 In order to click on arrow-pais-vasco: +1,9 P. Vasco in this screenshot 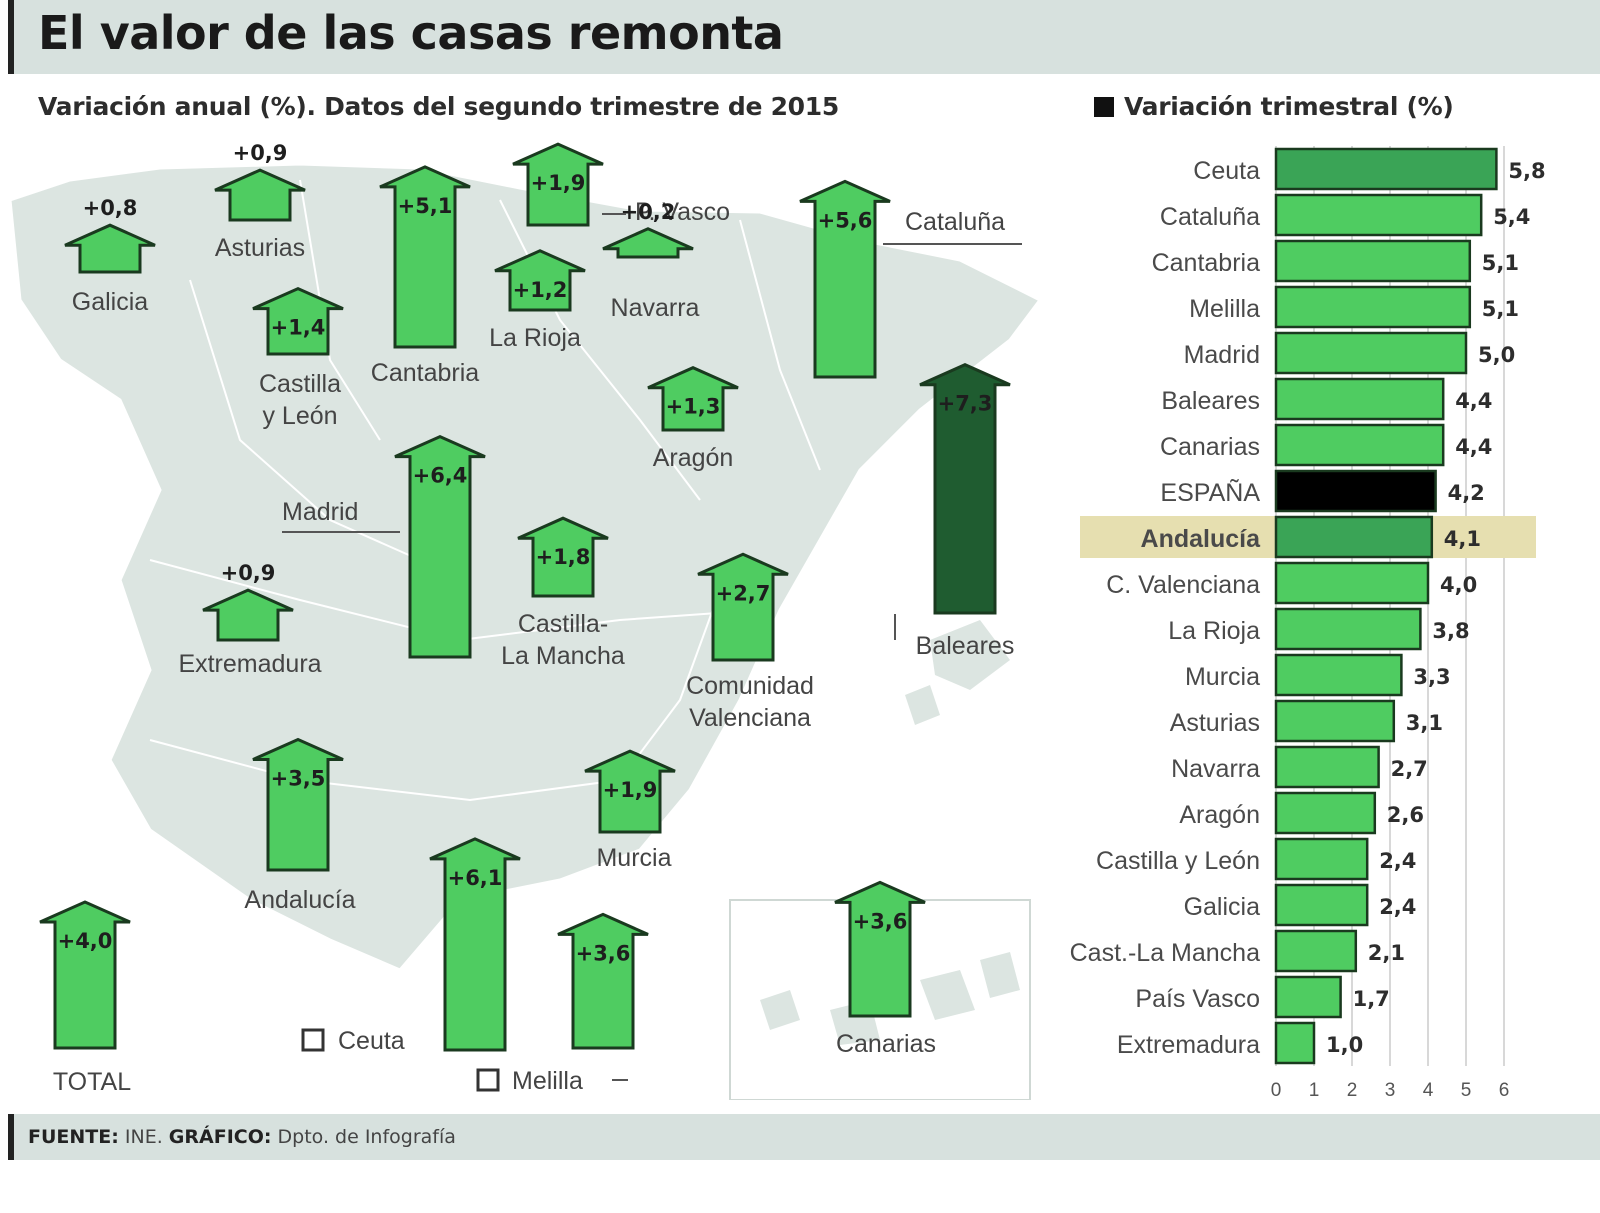, I will do `click(621, 184)`.